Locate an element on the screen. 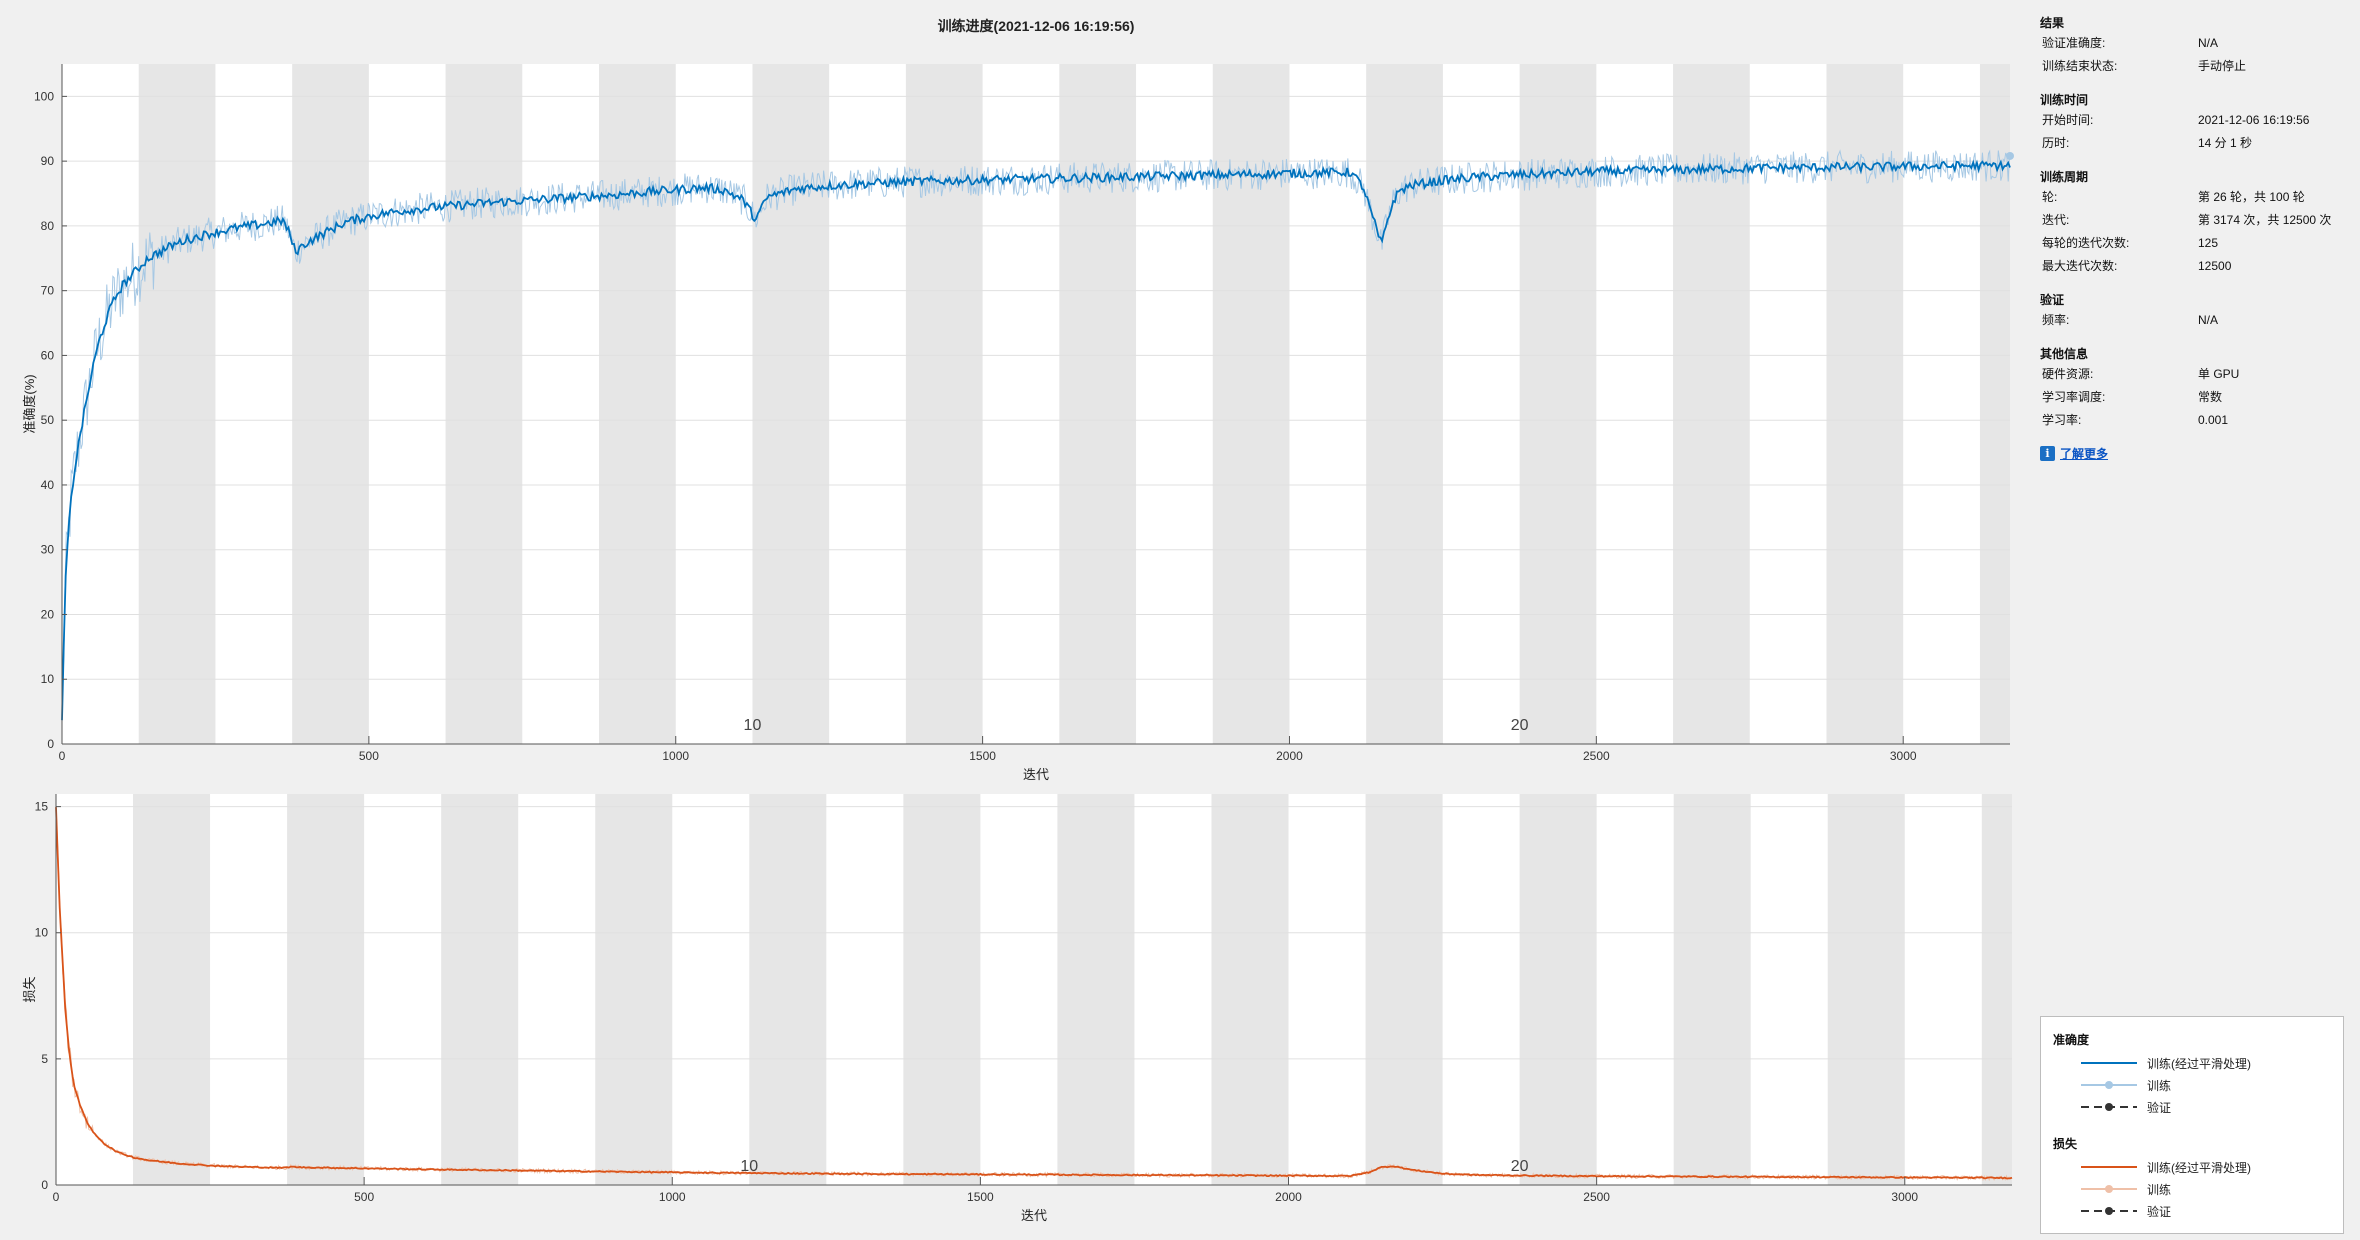 The height and width of the screenshot is (1240, 2360). legend-accuracy-validation: 验证 is located at coordinates (2125, 1107).